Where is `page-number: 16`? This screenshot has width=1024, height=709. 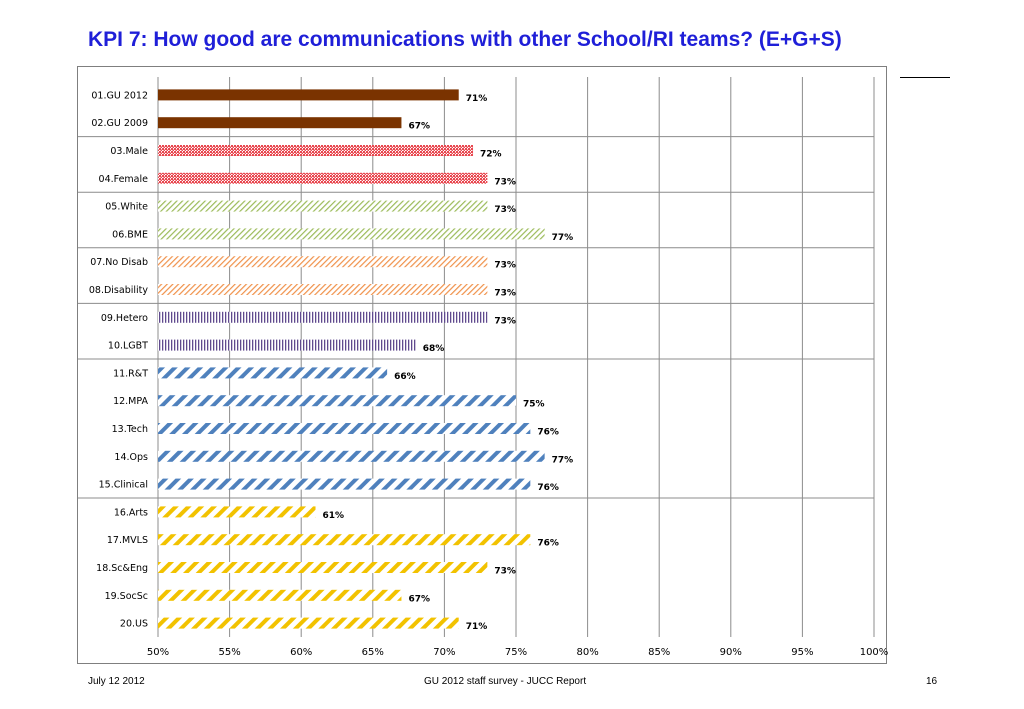 page-number: 16 is located at coordinates (932, 681).